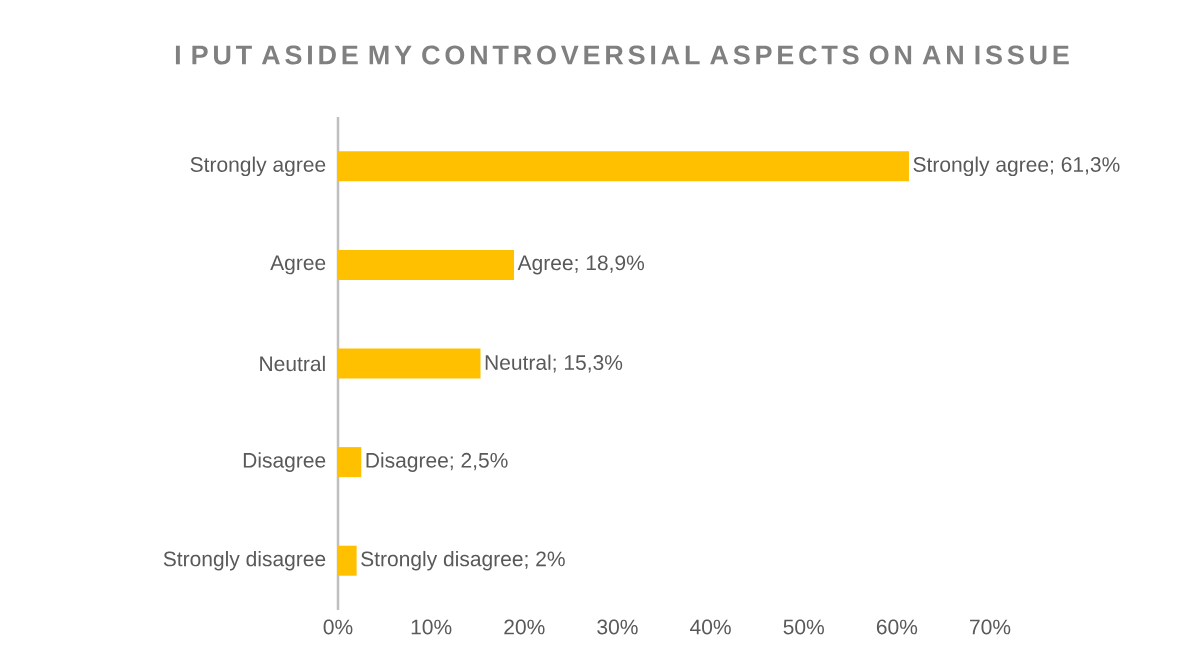  What do you see at coordinates (298, 265) in the screenshot?
I see `y-tick-label: Agree` at bounding box center [298, 265].